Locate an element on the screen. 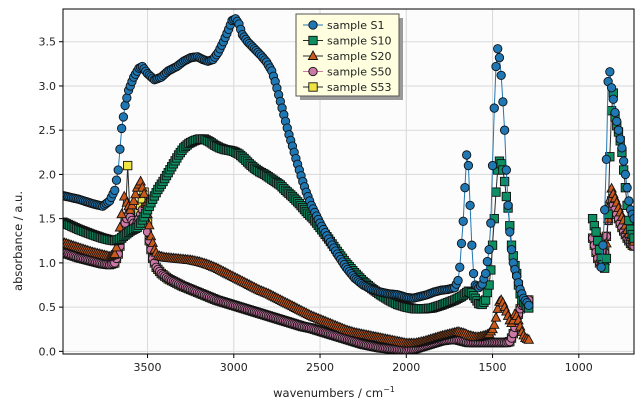 This screenshot has height=412, width=643. legend-entry: sample S50 is located at coordinates (347, 72).